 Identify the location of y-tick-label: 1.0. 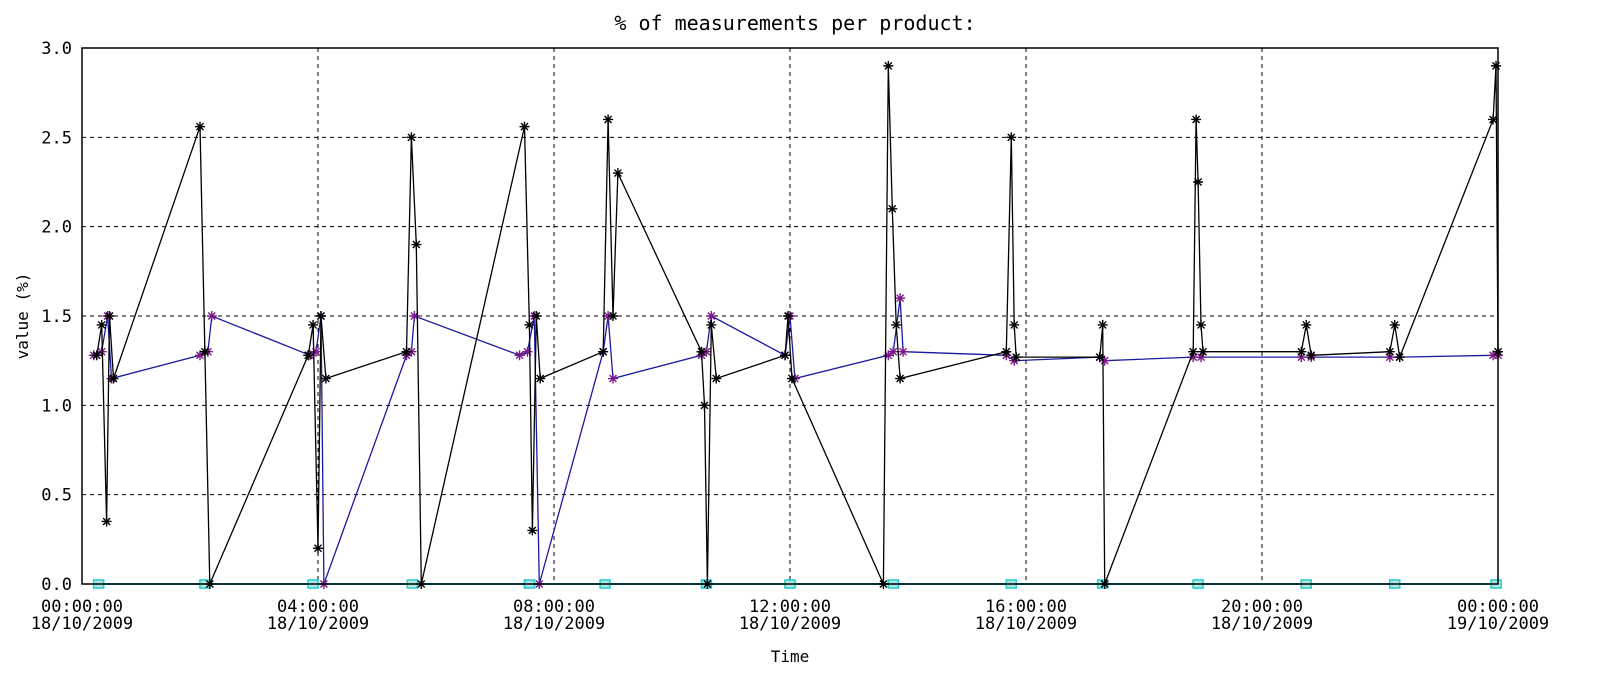
(56, 406).